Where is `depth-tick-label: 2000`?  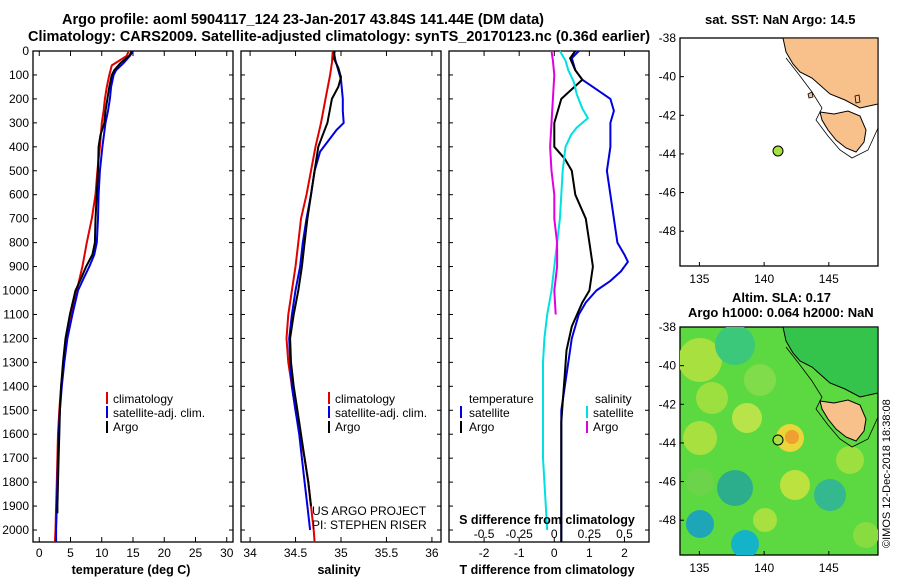
depth-tick-label: 2000 is located at coordinates (15, 530).